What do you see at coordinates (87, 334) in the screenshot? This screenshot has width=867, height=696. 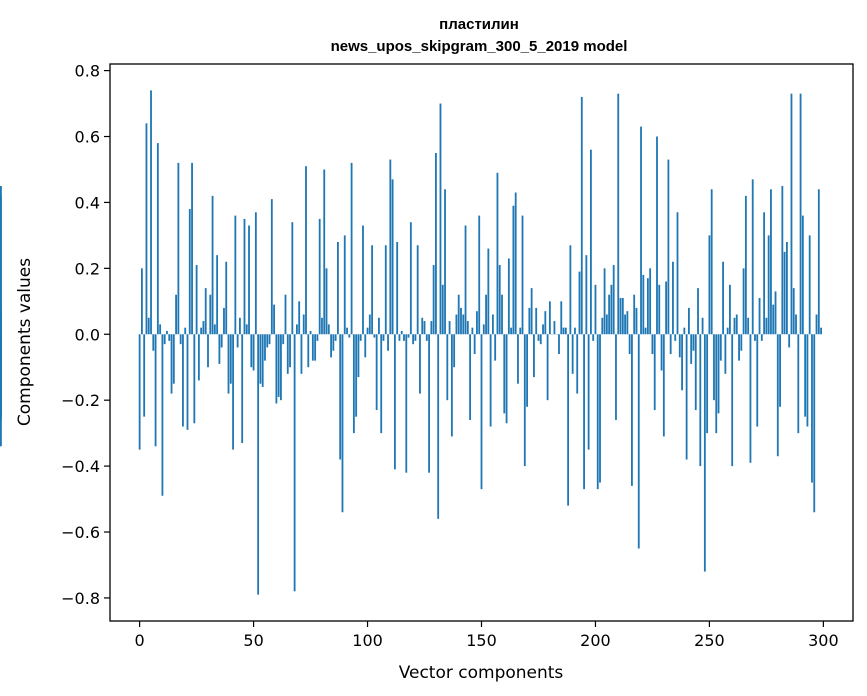 I see `y-tick-label: 0.0` at bounding box center [87, 334].